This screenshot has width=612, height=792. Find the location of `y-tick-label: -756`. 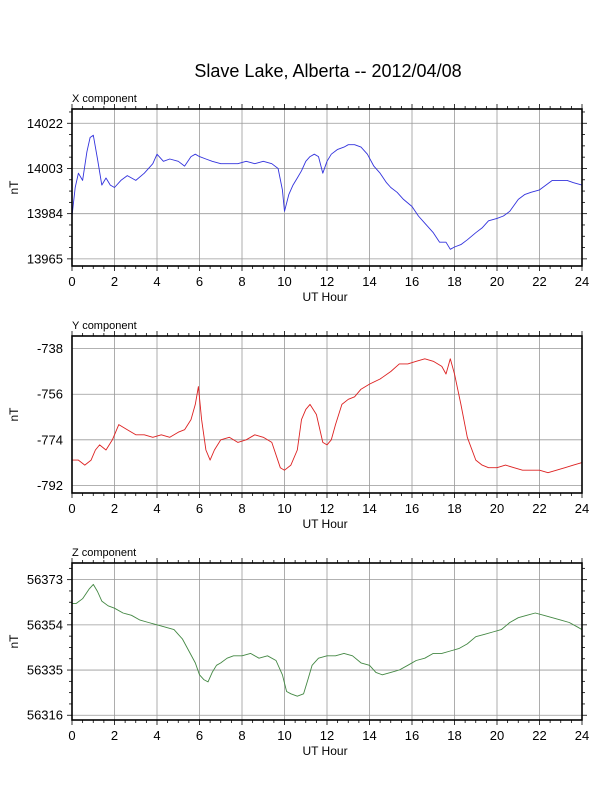

y-tick-label: -756 is located at coordinates (50, 394).